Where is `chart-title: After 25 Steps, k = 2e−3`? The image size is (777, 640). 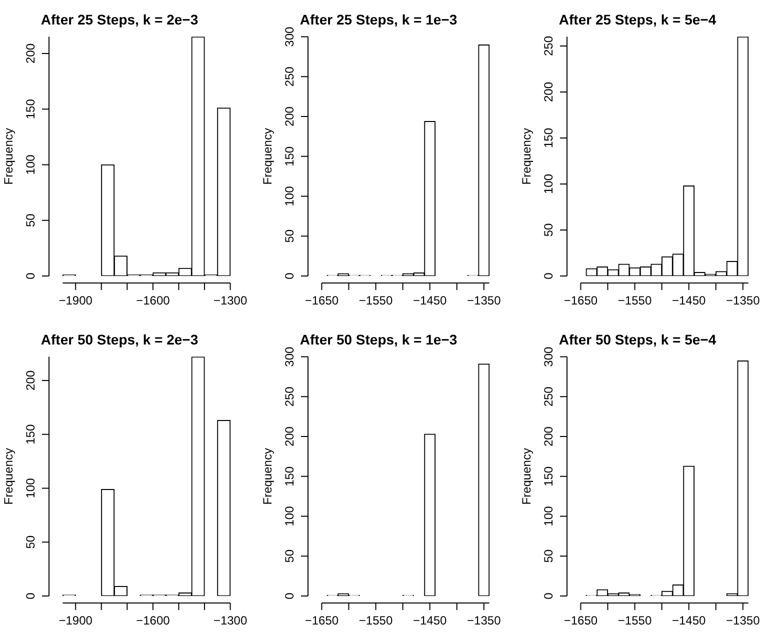
chart-title: After 25 Steps, k = 2e−3 is located at coordinates (119, 19).